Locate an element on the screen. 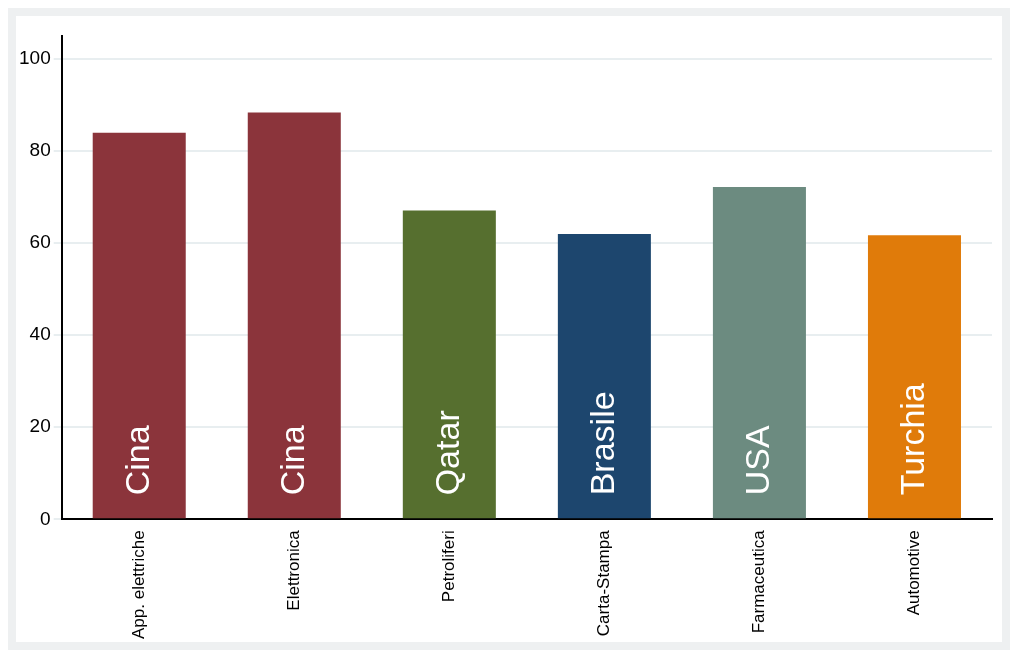 This screenshot has width=1018, height=658. y-tick-label: 20 is located at coordinates (40, 426).